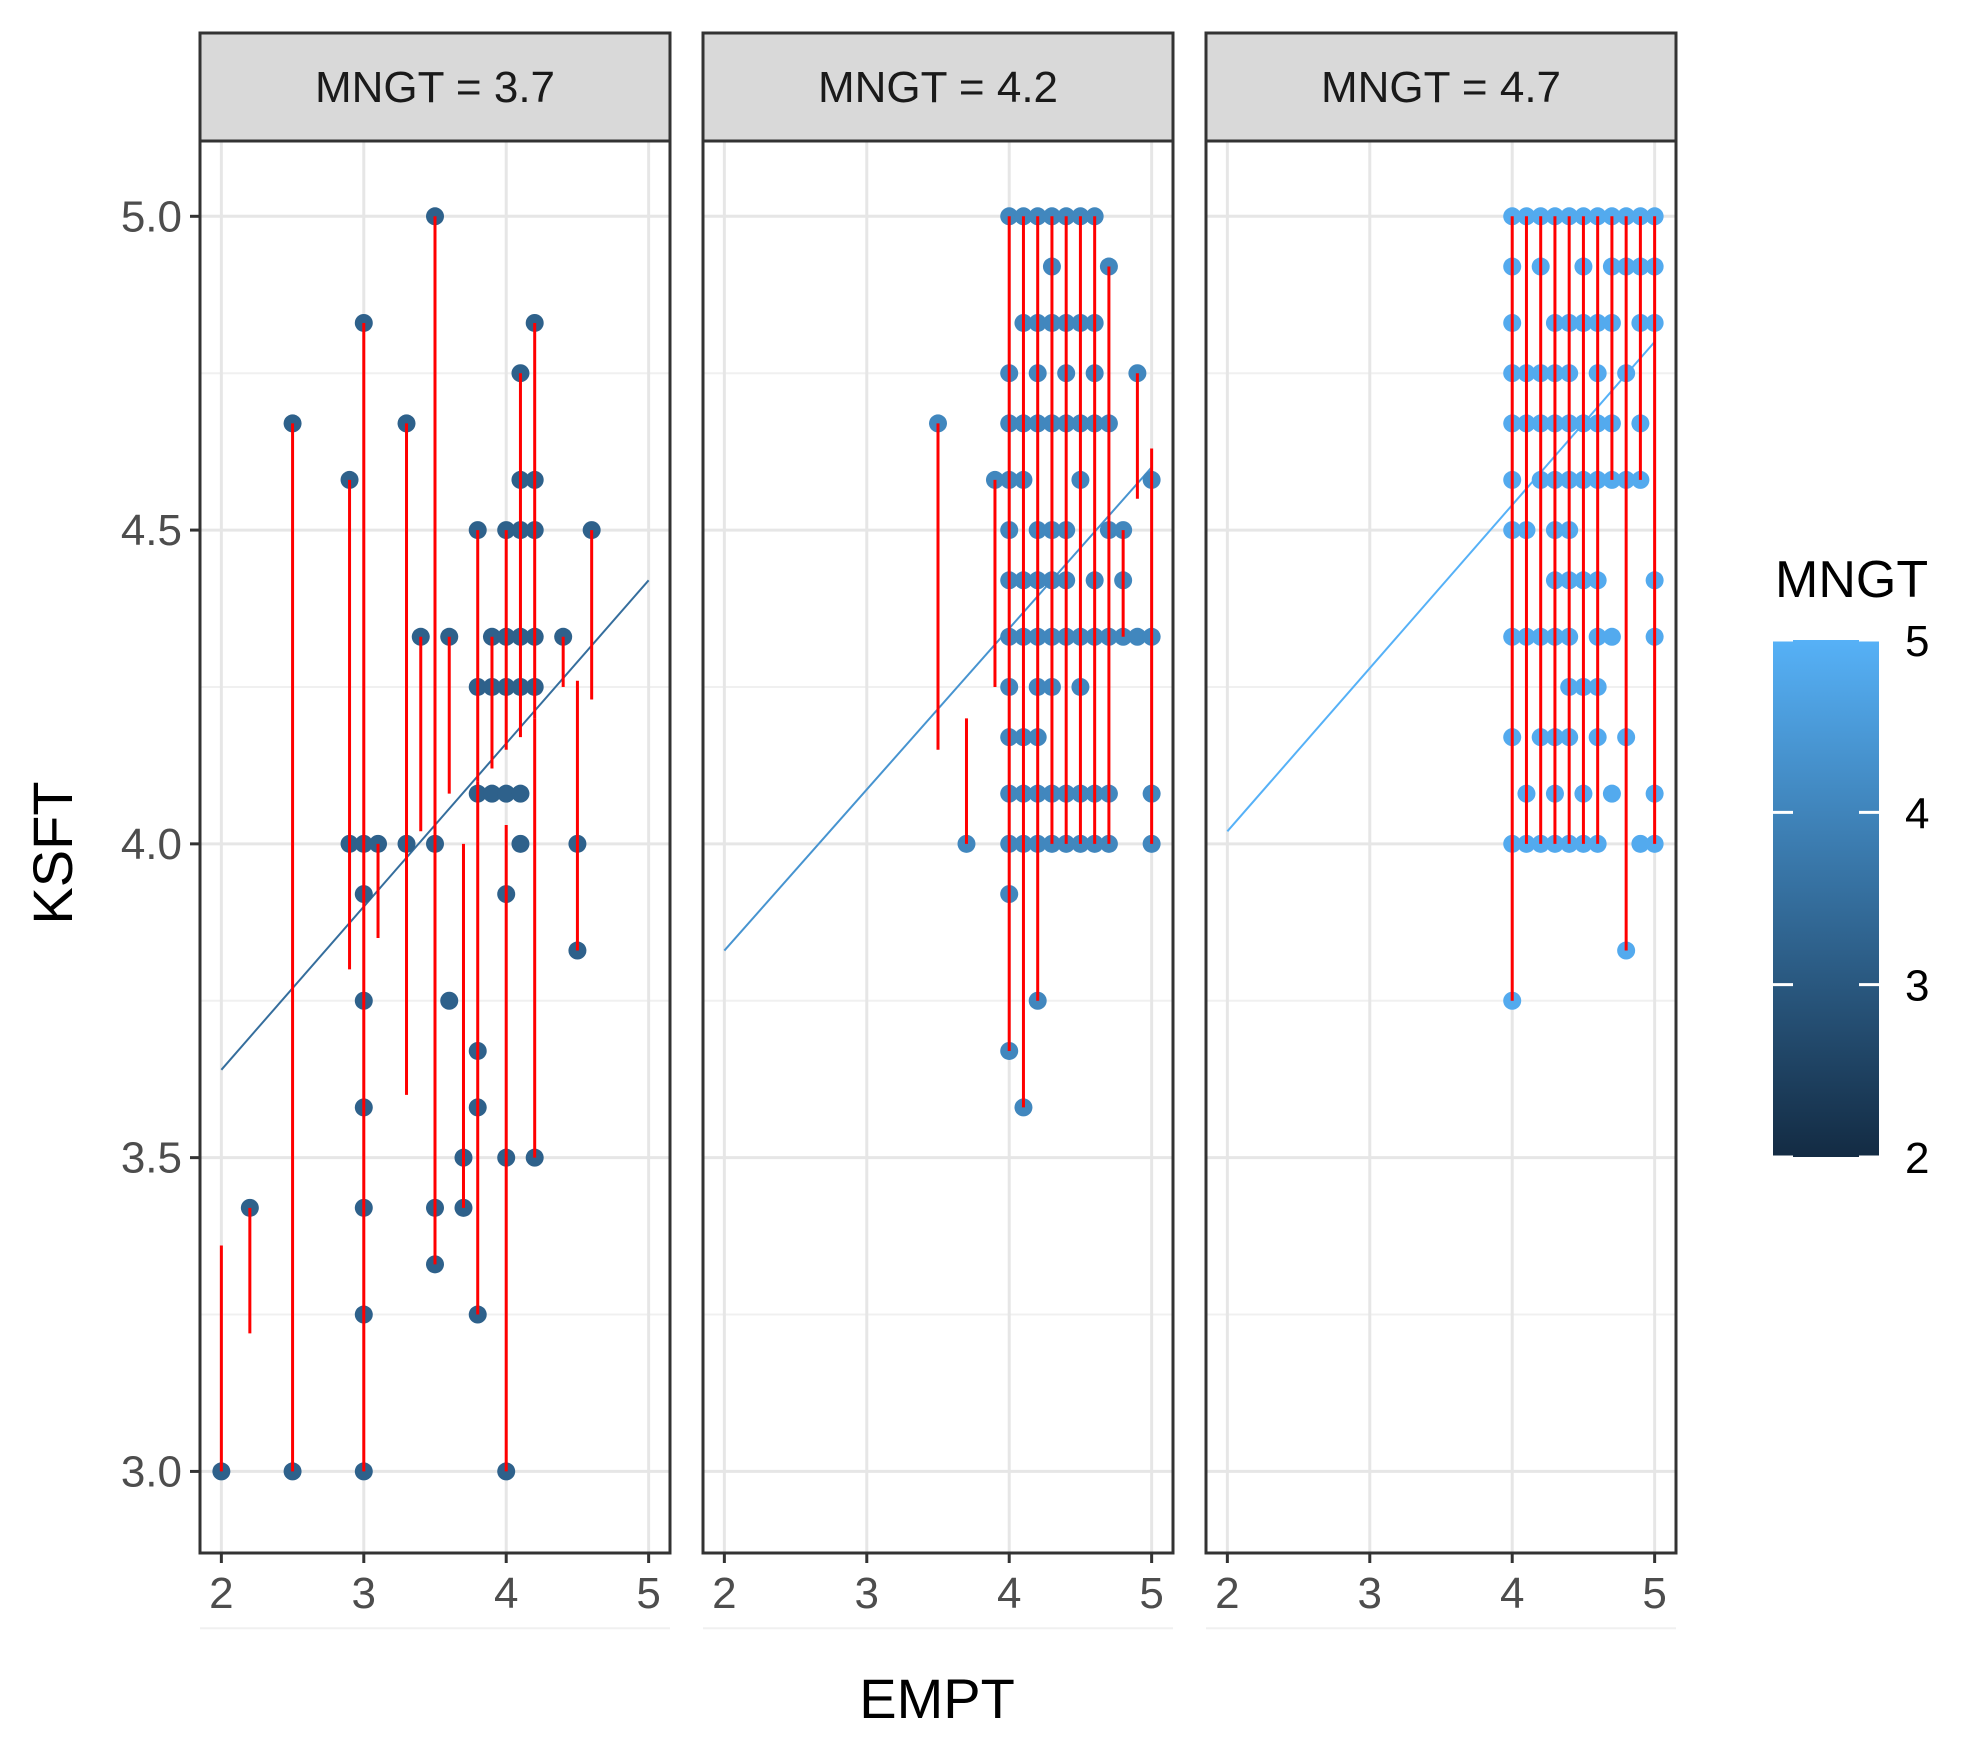 This screenshot has height=1739, width=1976. What do you see at coordinates (151, 216) in the screenshot?
I see `y-tick-label: 5.0` at bounding box center [151, 216].